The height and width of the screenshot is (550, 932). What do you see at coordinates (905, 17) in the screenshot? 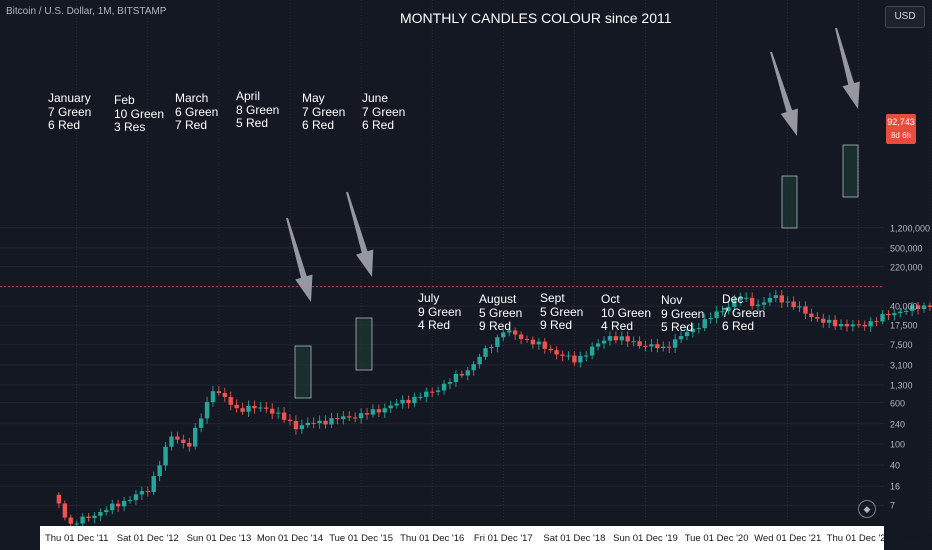
I see `currency-button: USD` at bounding box center [905, 17].